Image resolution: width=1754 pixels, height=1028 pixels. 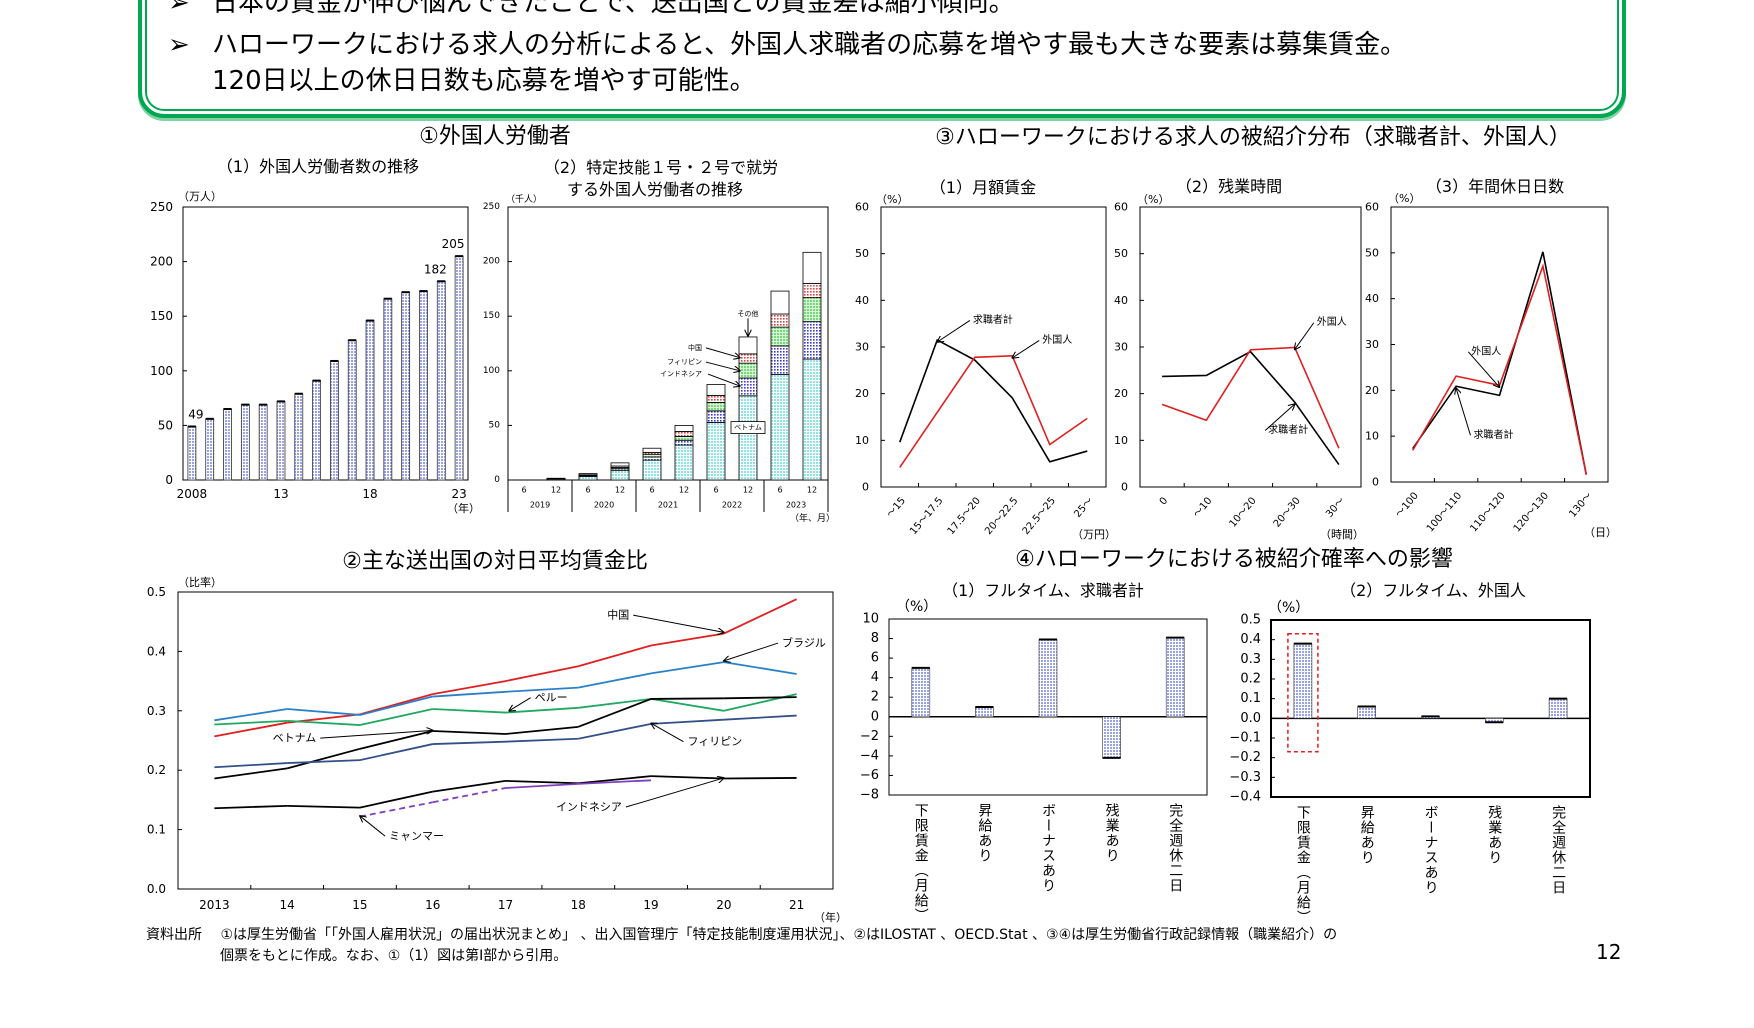 What do you see at coordinates (684, 362) in the screenshot?
I see `series-label: フィリピン` at bounding box center [684, 362].